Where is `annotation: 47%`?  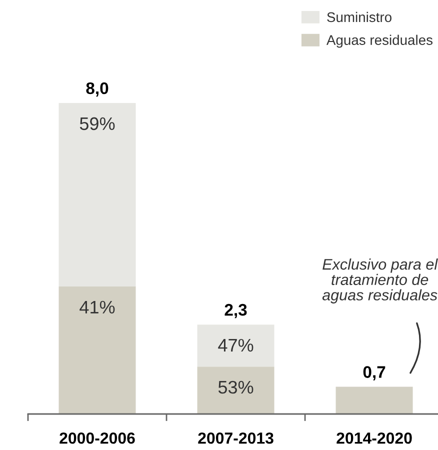 annotation: 47% is located at coordinates (236, 345).